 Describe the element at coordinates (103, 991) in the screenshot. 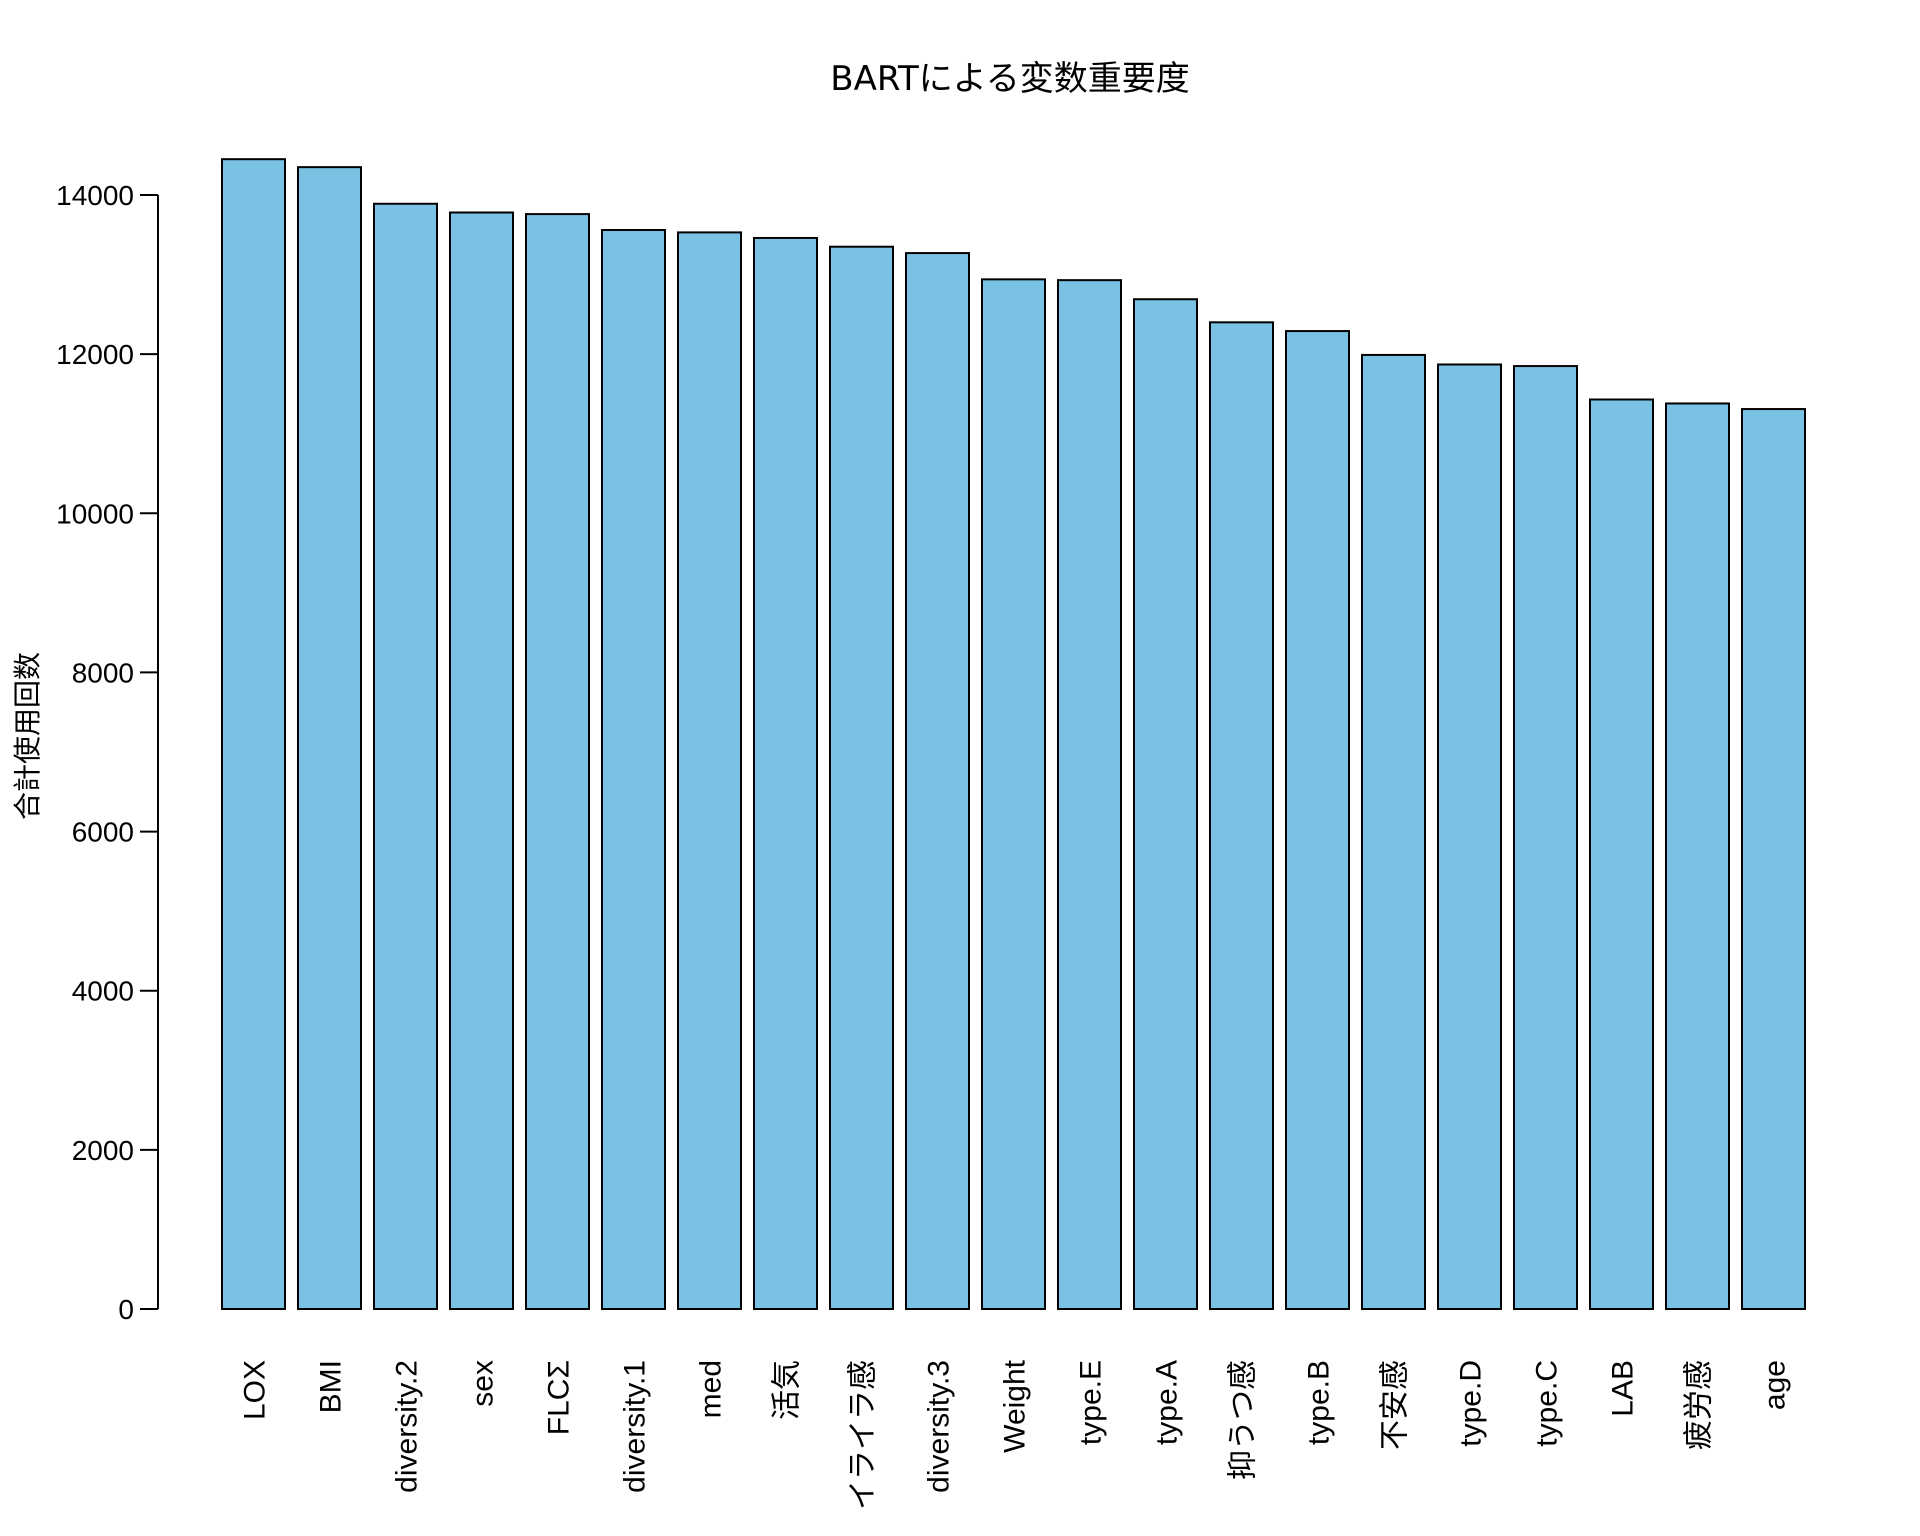

I see `y-tick-label: 4000` at that location.